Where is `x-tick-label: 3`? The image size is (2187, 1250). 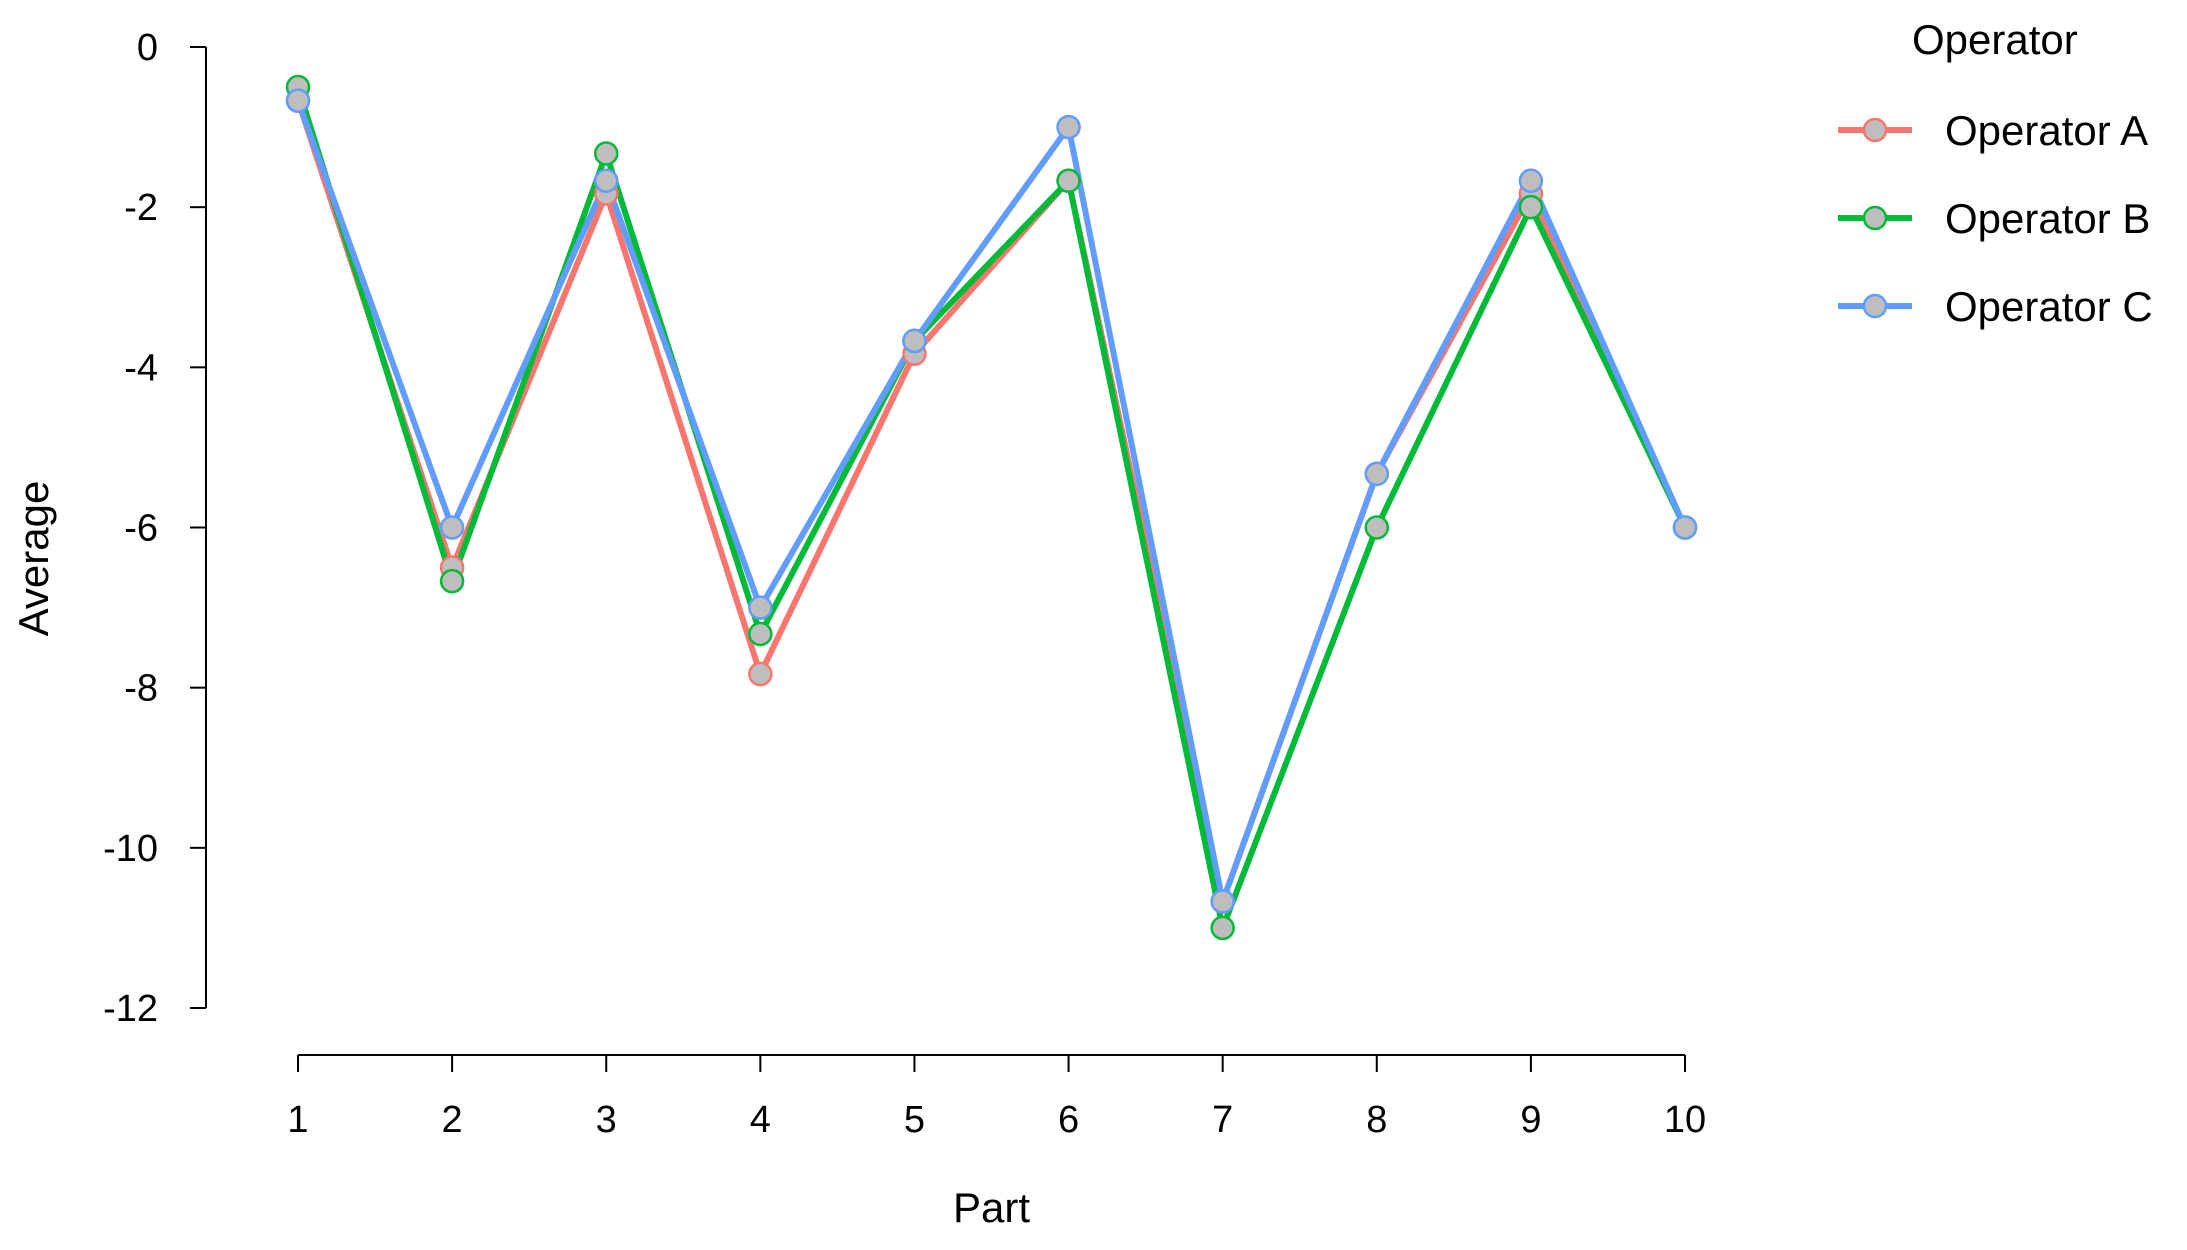
x-tick-label: 3 is located at coordinates (606, 1120).